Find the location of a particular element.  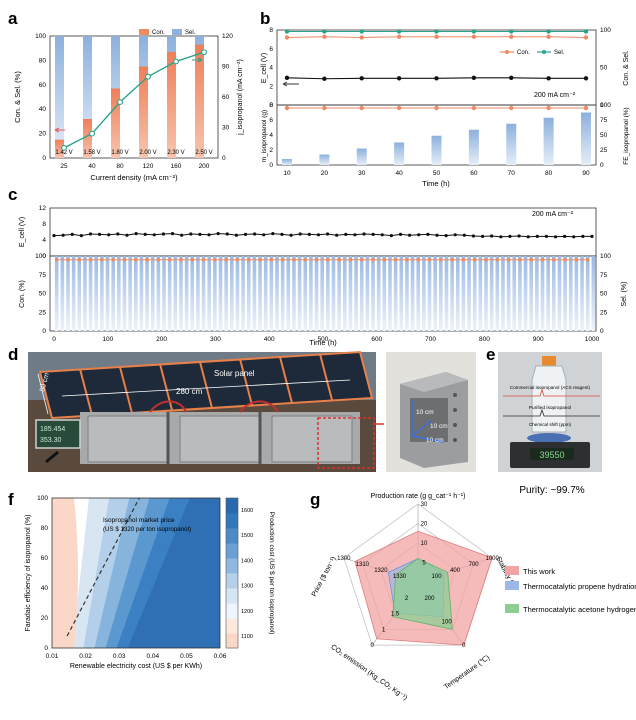

radar-axis-label: Production rate (g g_cat⁻¹ h⁻¹) is located at coordinates (418, 496).